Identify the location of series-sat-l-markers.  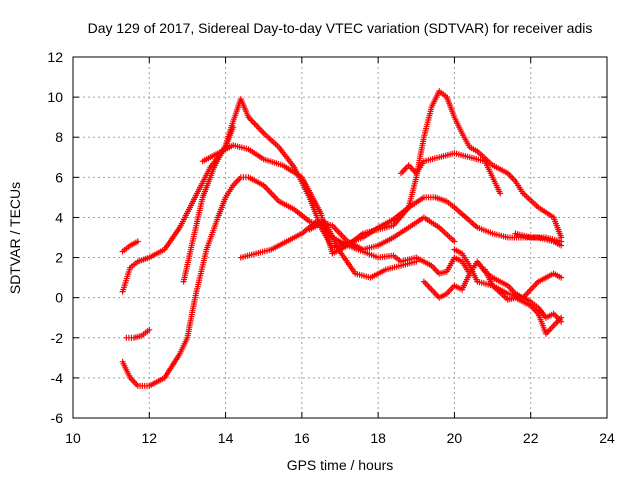
(523, 301).